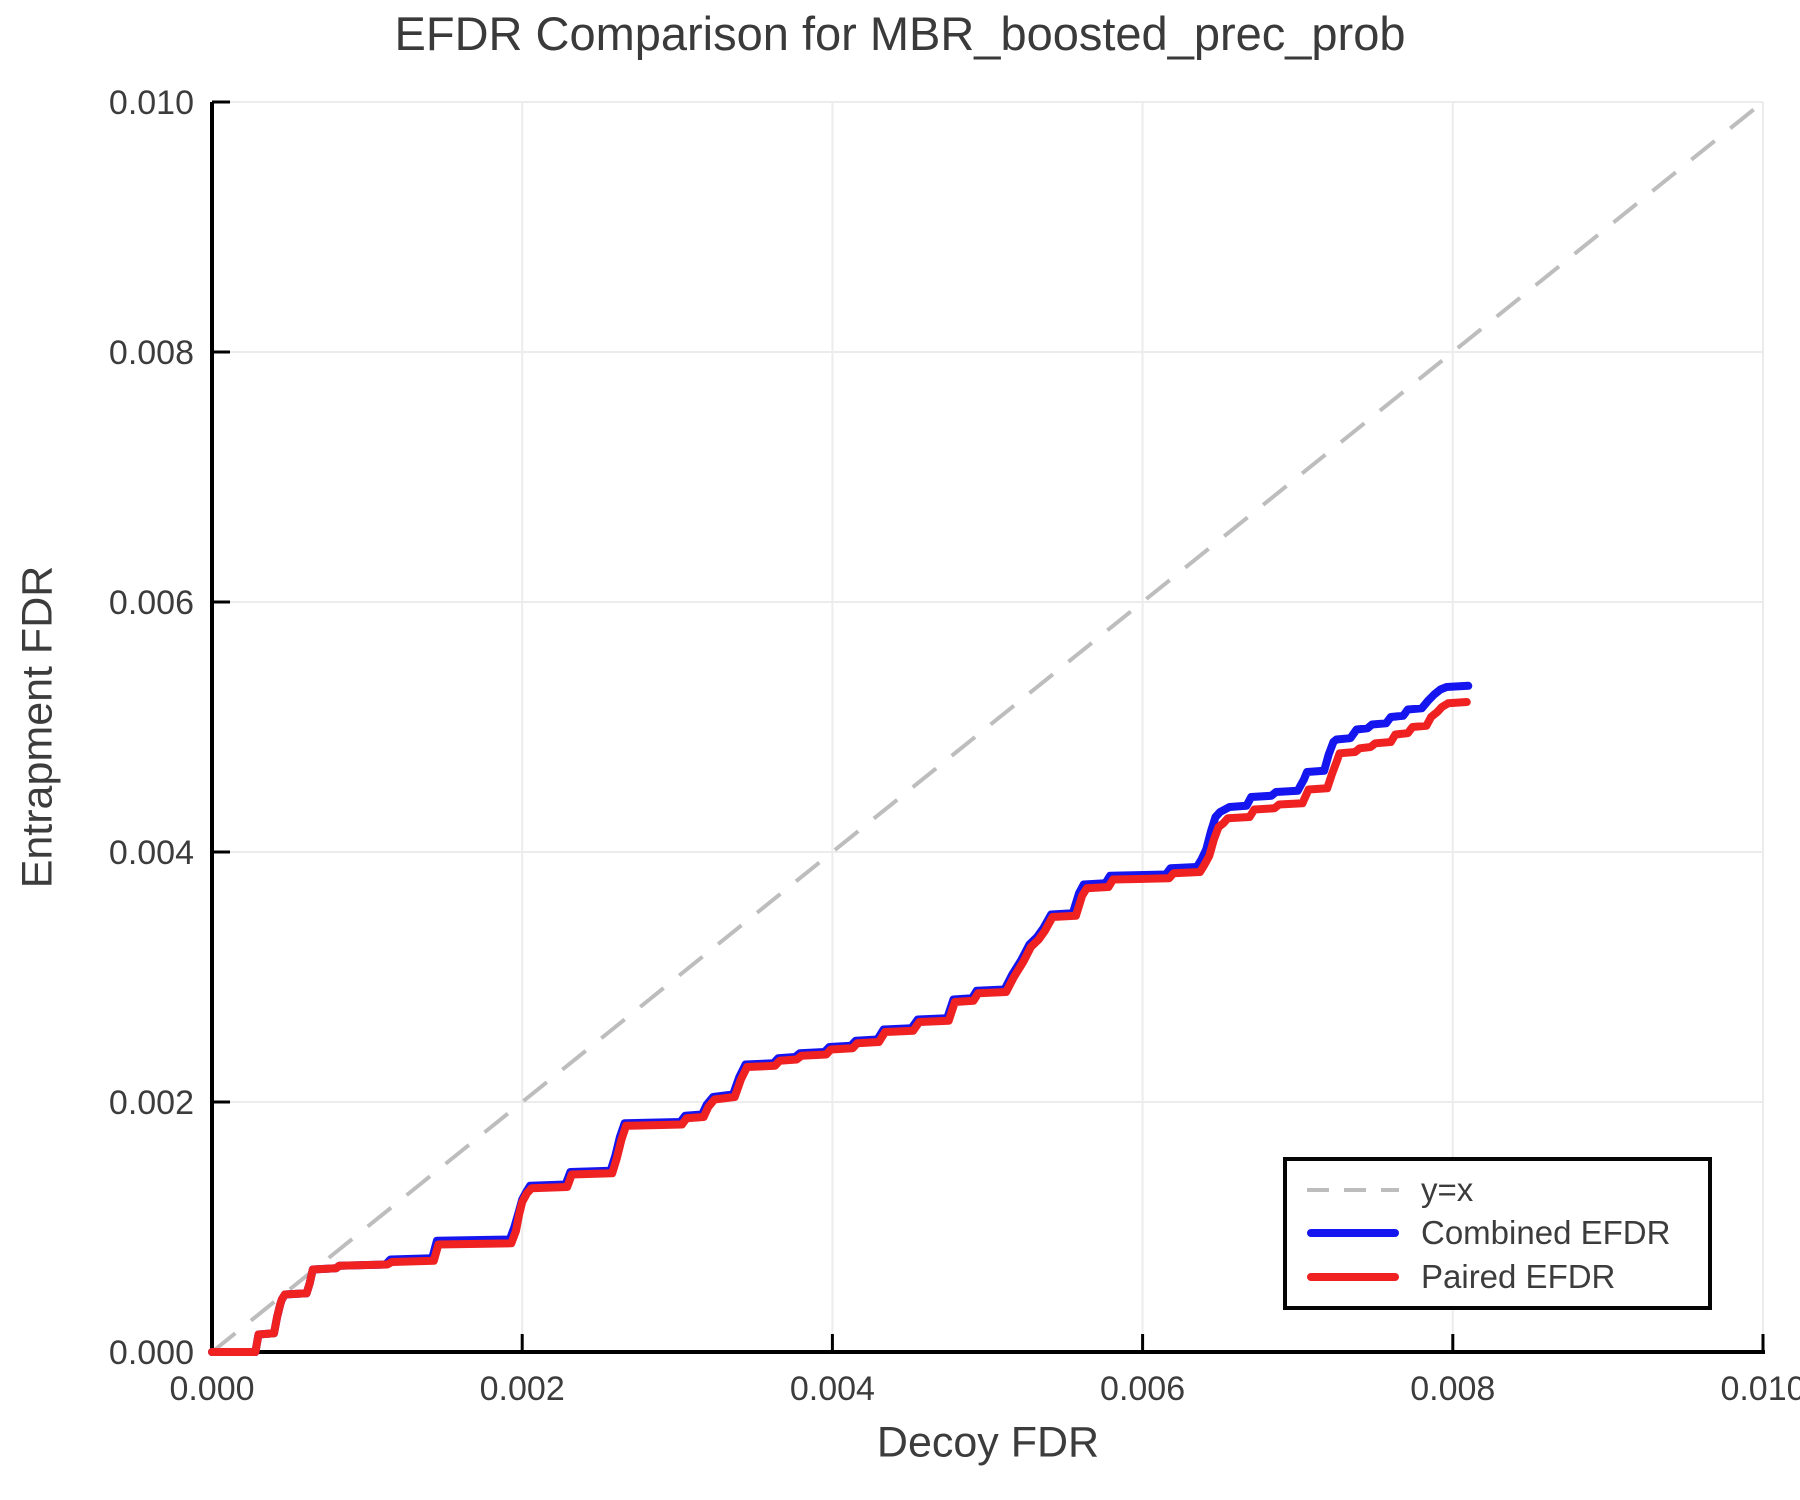 Image resolution: width=1800 pixels, height=1500 pixels. I want to click on legend-item-paired-efdr: Paired EFDR, so click(1507, 1276).